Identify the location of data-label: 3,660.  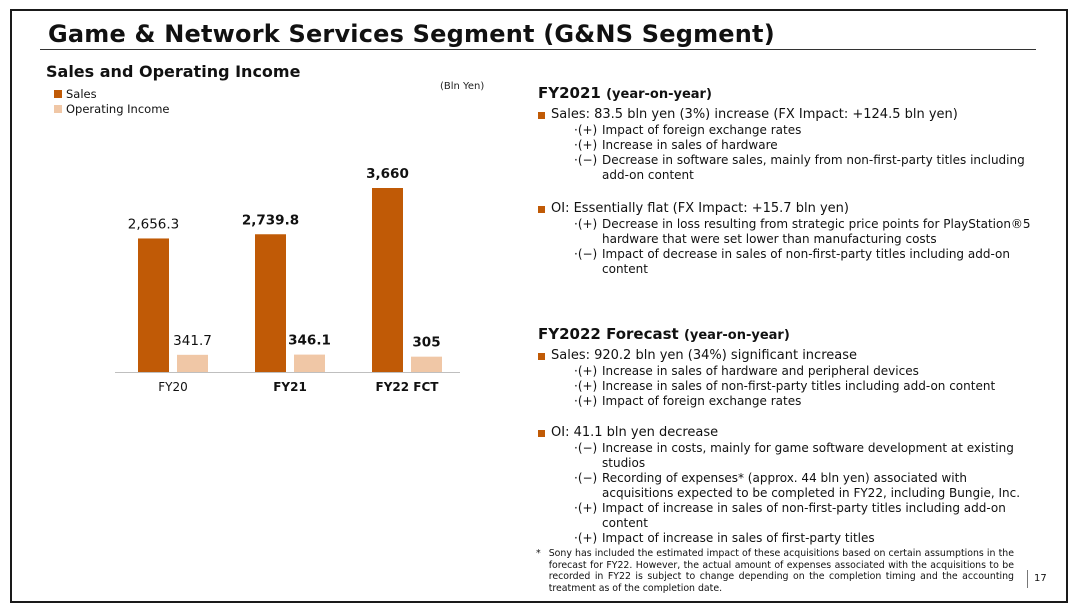
(387, 174).